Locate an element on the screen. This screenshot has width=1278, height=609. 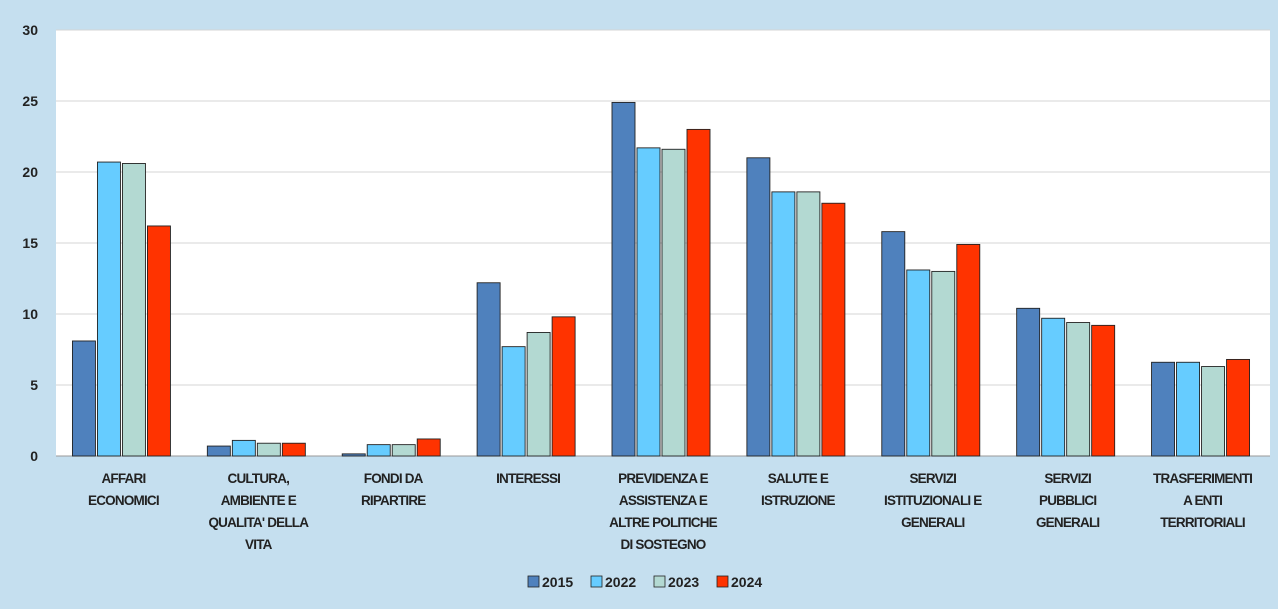
category-label-line: TERRITORIALI is located at coordinates (1202, 522).